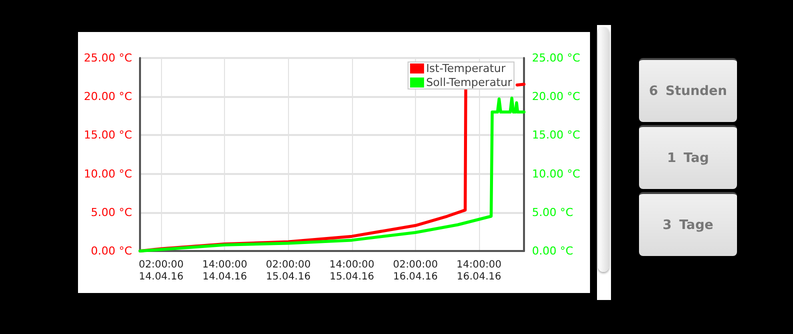 Image resolution: width=793 pixels, height=334 pixels. Describe the element at coordinates (415, 271) in the screenshot. I see `x-tick-label: 02:00:00 16.04.16` at that location.